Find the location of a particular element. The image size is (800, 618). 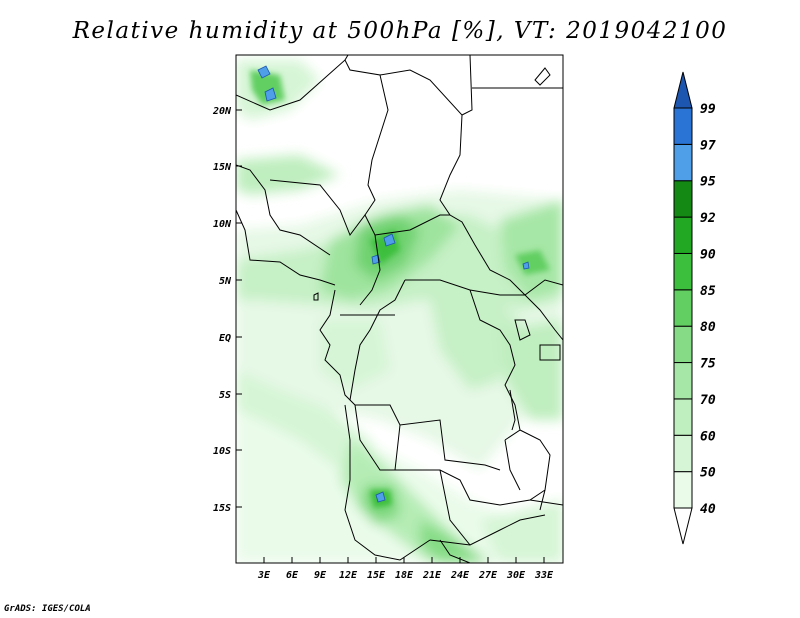

colorbar: 40 50 60 70 75 80 85 90 92 95 97 99 is located at coordinates (694, 308).